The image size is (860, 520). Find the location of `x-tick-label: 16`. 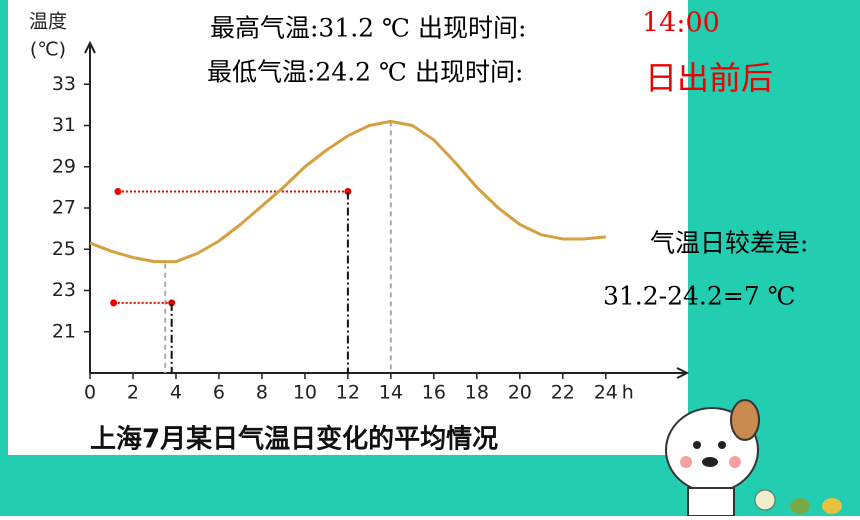

x-tick-label: 16 is located at coordinates (434, 393).